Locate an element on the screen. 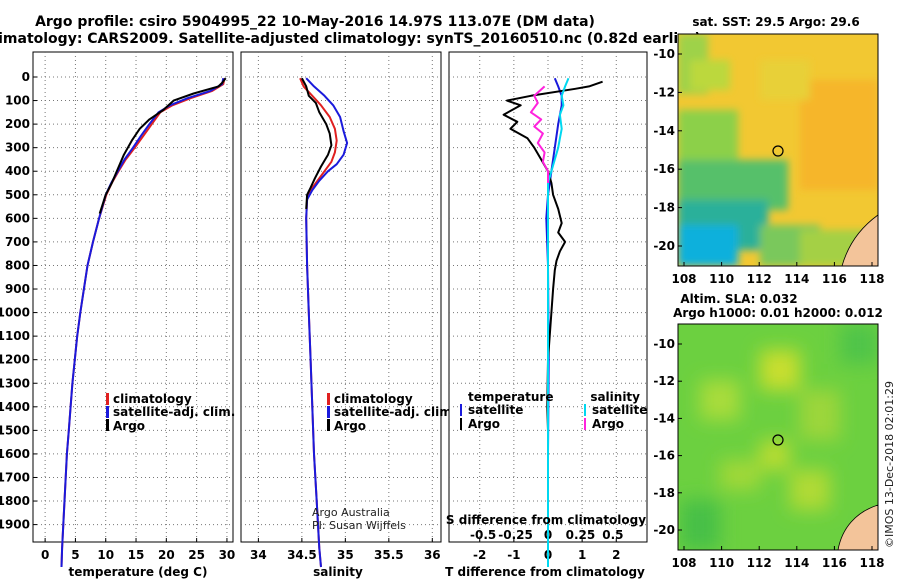 Image resolution: width=900 pixels, height=580 pixels. y-tick-label: 700 is located at coordinates (17, 242).